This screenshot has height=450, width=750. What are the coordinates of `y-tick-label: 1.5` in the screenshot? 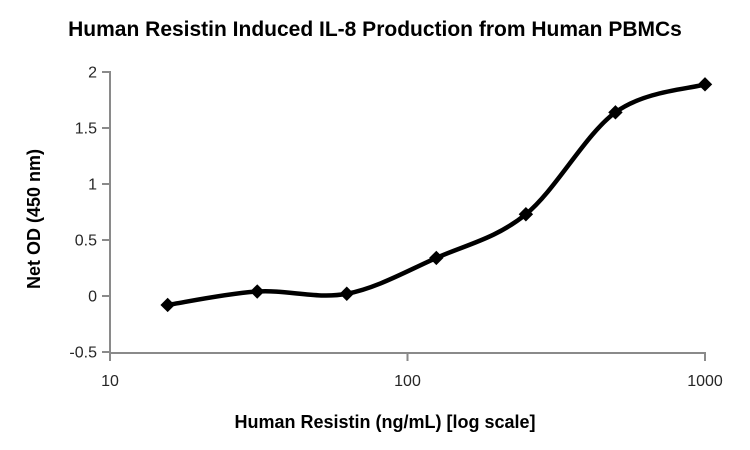 It's located at (86, 129).